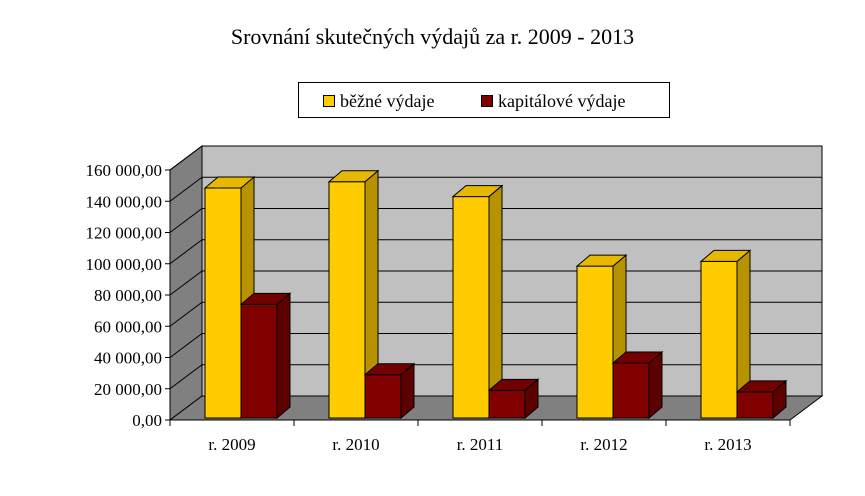 This screenshot has width=865, height=496. What do you see at coordinates (124, 233) in the screenshot?
I see `y-tick-label: 120 000,00` at bounding box center [124, 233].